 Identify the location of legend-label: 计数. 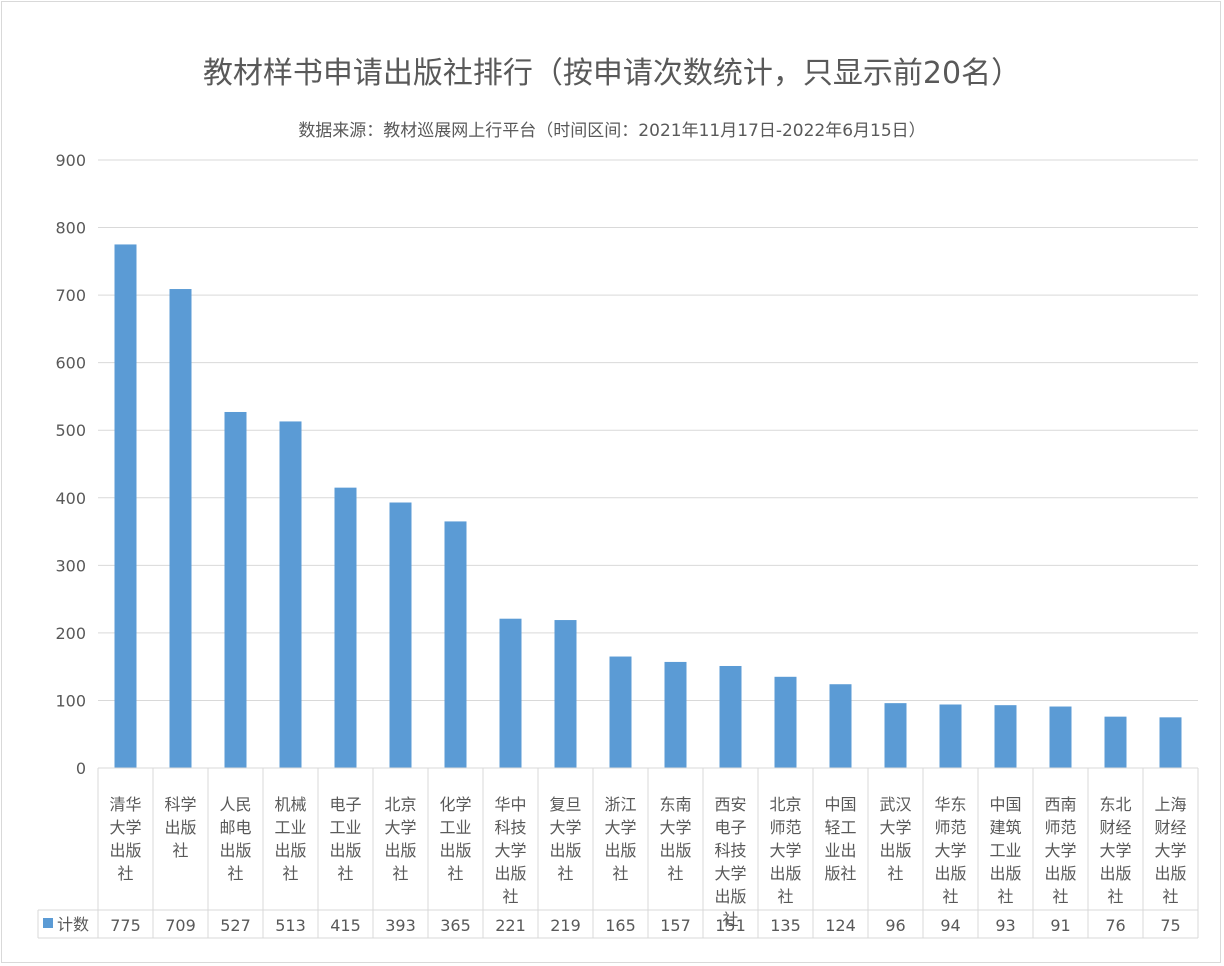
(73, 924).